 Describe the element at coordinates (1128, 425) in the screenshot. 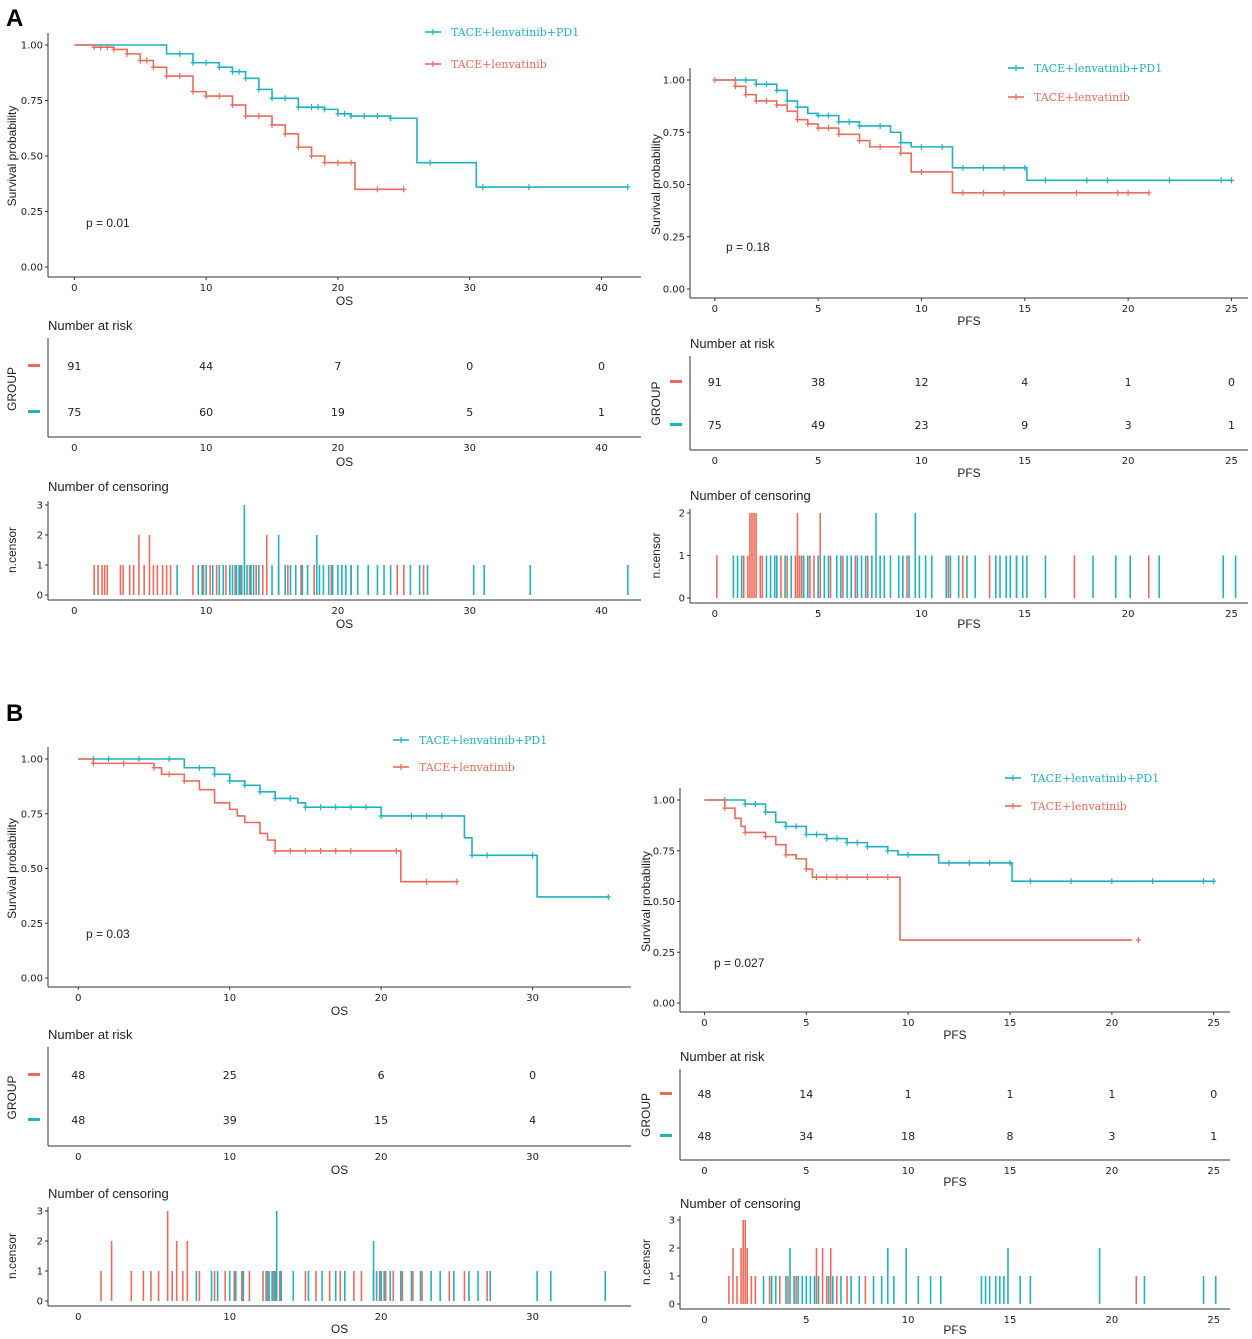

I see `risk-count: 3` at that location.